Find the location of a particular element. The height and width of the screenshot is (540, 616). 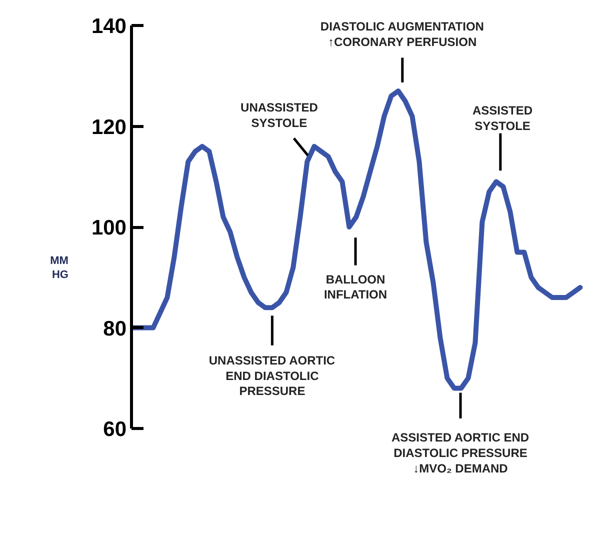

annotation: UNASSISTED AORTIC END DIASTOLIC PRESSURE is located at coordinates (272, 375).